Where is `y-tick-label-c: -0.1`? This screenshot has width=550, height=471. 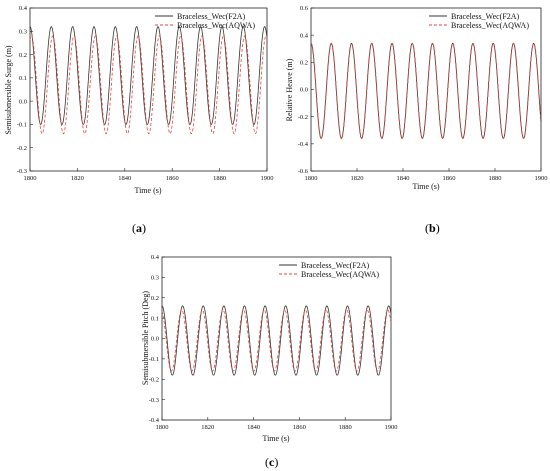
y-tick-label-c: -0.1 is located at coordinates (154, 359).